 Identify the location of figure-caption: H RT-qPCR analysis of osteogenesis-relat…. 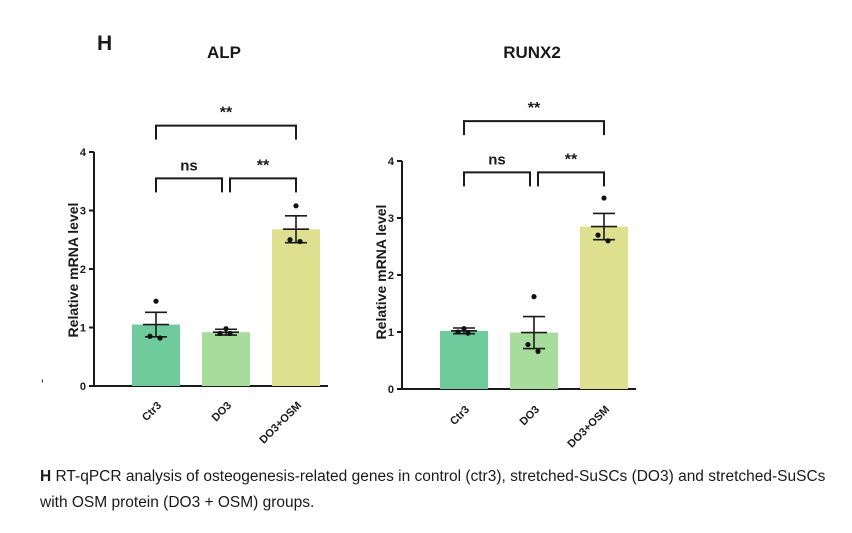
(435, 490).